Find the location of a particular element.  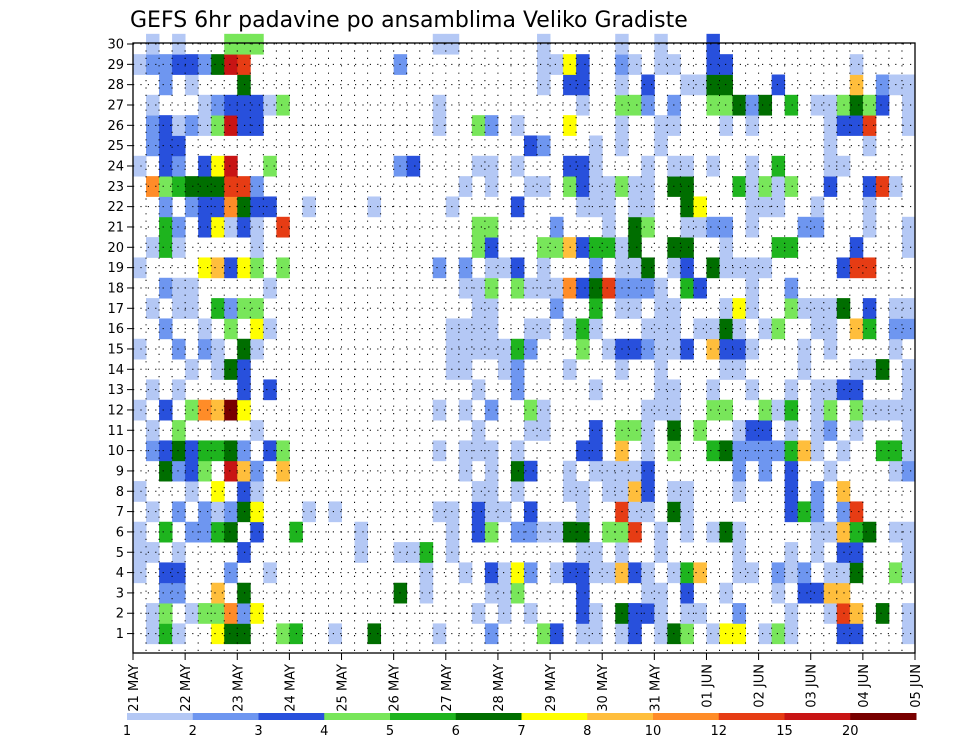

y-tick-label: 28 is located at coordinates (115, 85).